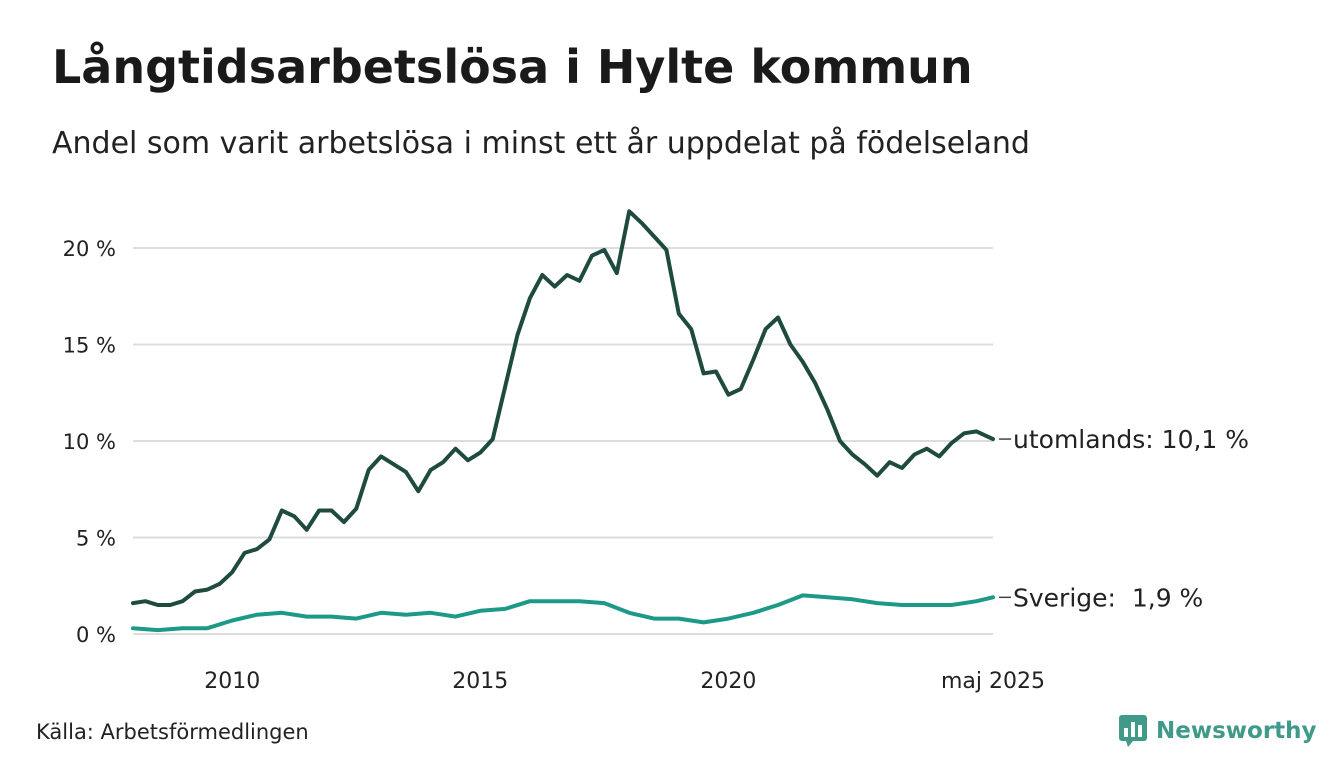 The width and height of the screenshot is (1340, 780). I want to click on x-tick-label: 2015, so click(480, 681).